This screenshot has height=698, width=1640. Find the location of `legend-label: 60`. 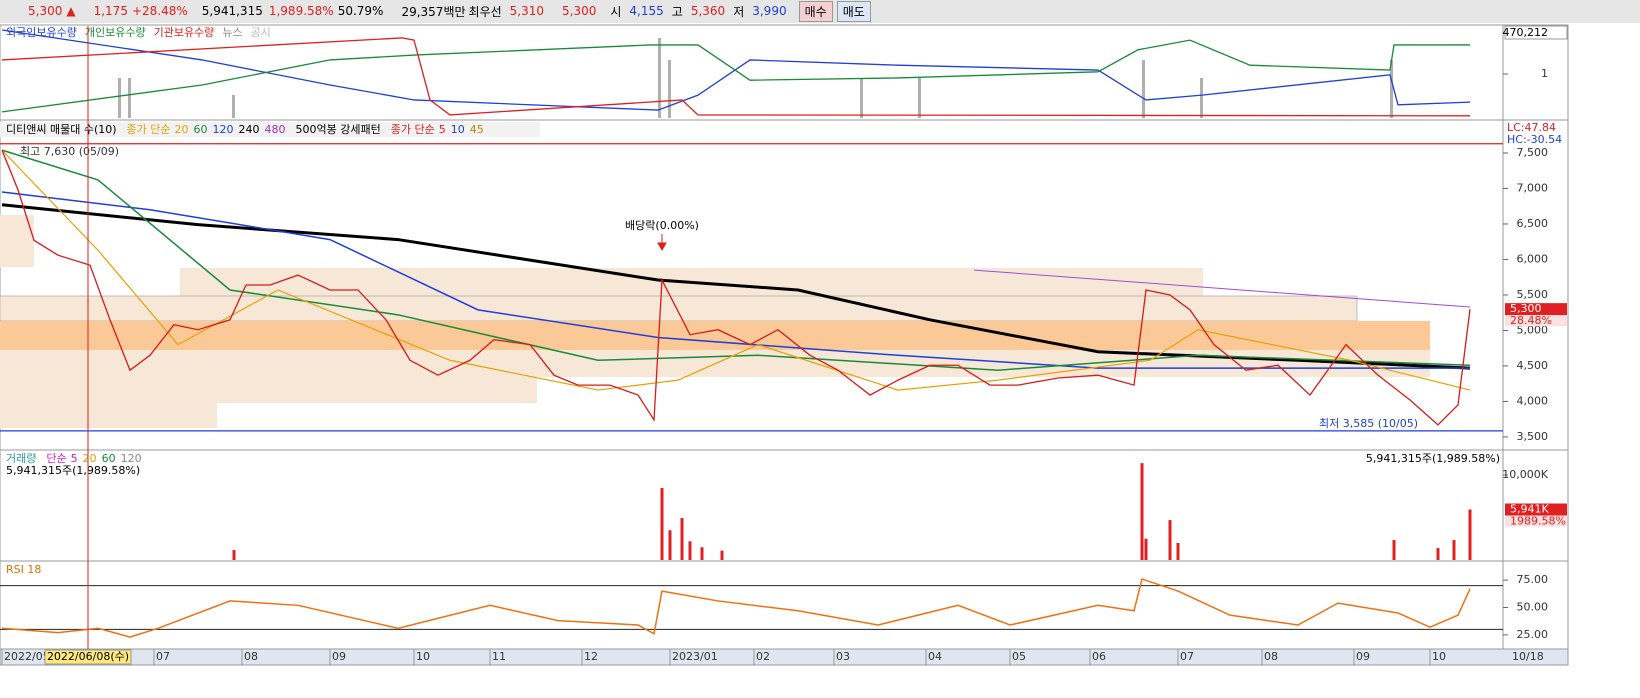

legend-label: 60 is located at coordinates (201, 129).